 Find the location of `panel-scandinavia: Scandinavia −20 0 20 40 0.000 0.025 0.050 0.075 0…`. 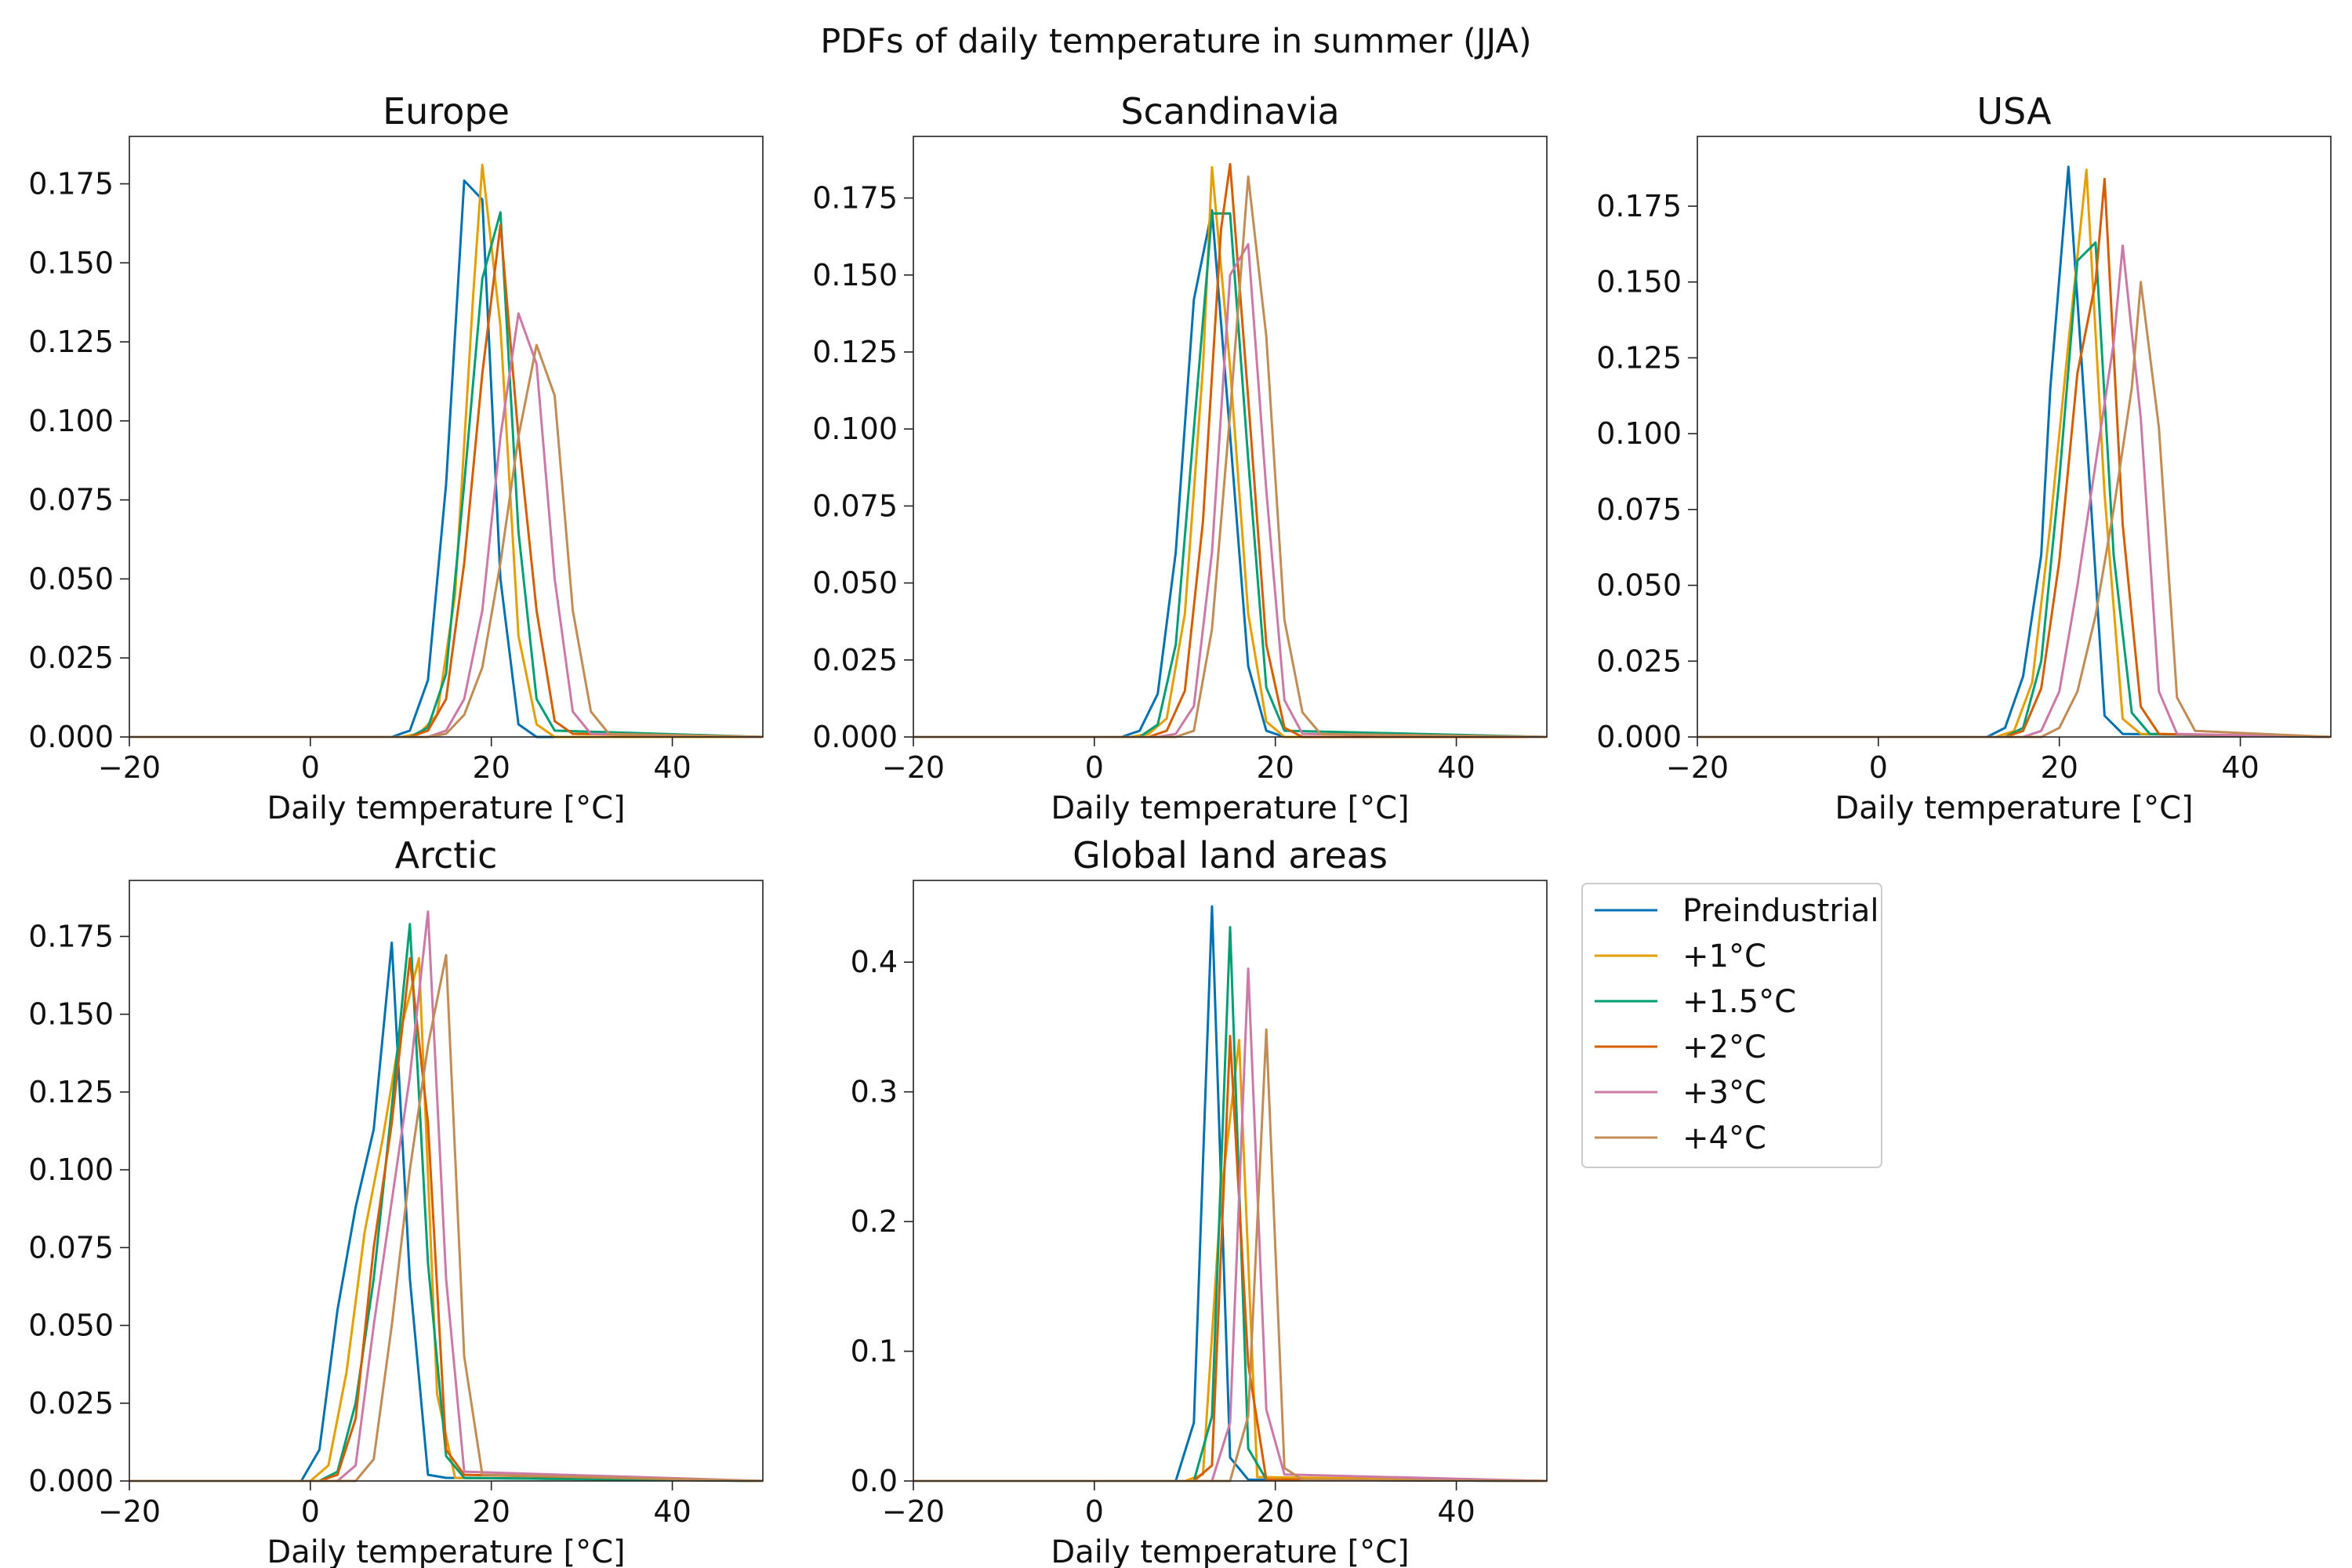

panel-scandinavia: Scandinavia −20 0 20 40 0.000 0.025 0.050 0.075 0… is located at coordinates (1180, 458).